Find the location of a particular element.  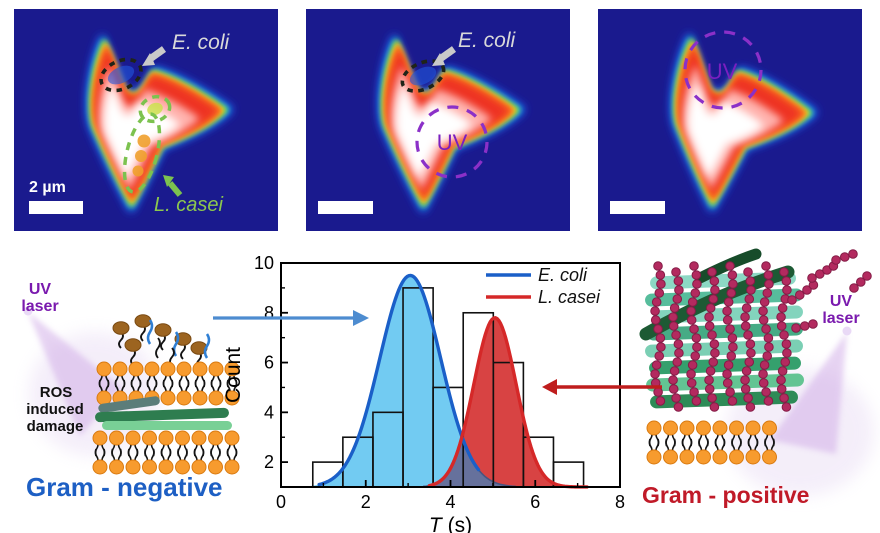

legend-label: E. coli is located at coordinates (563, 275).